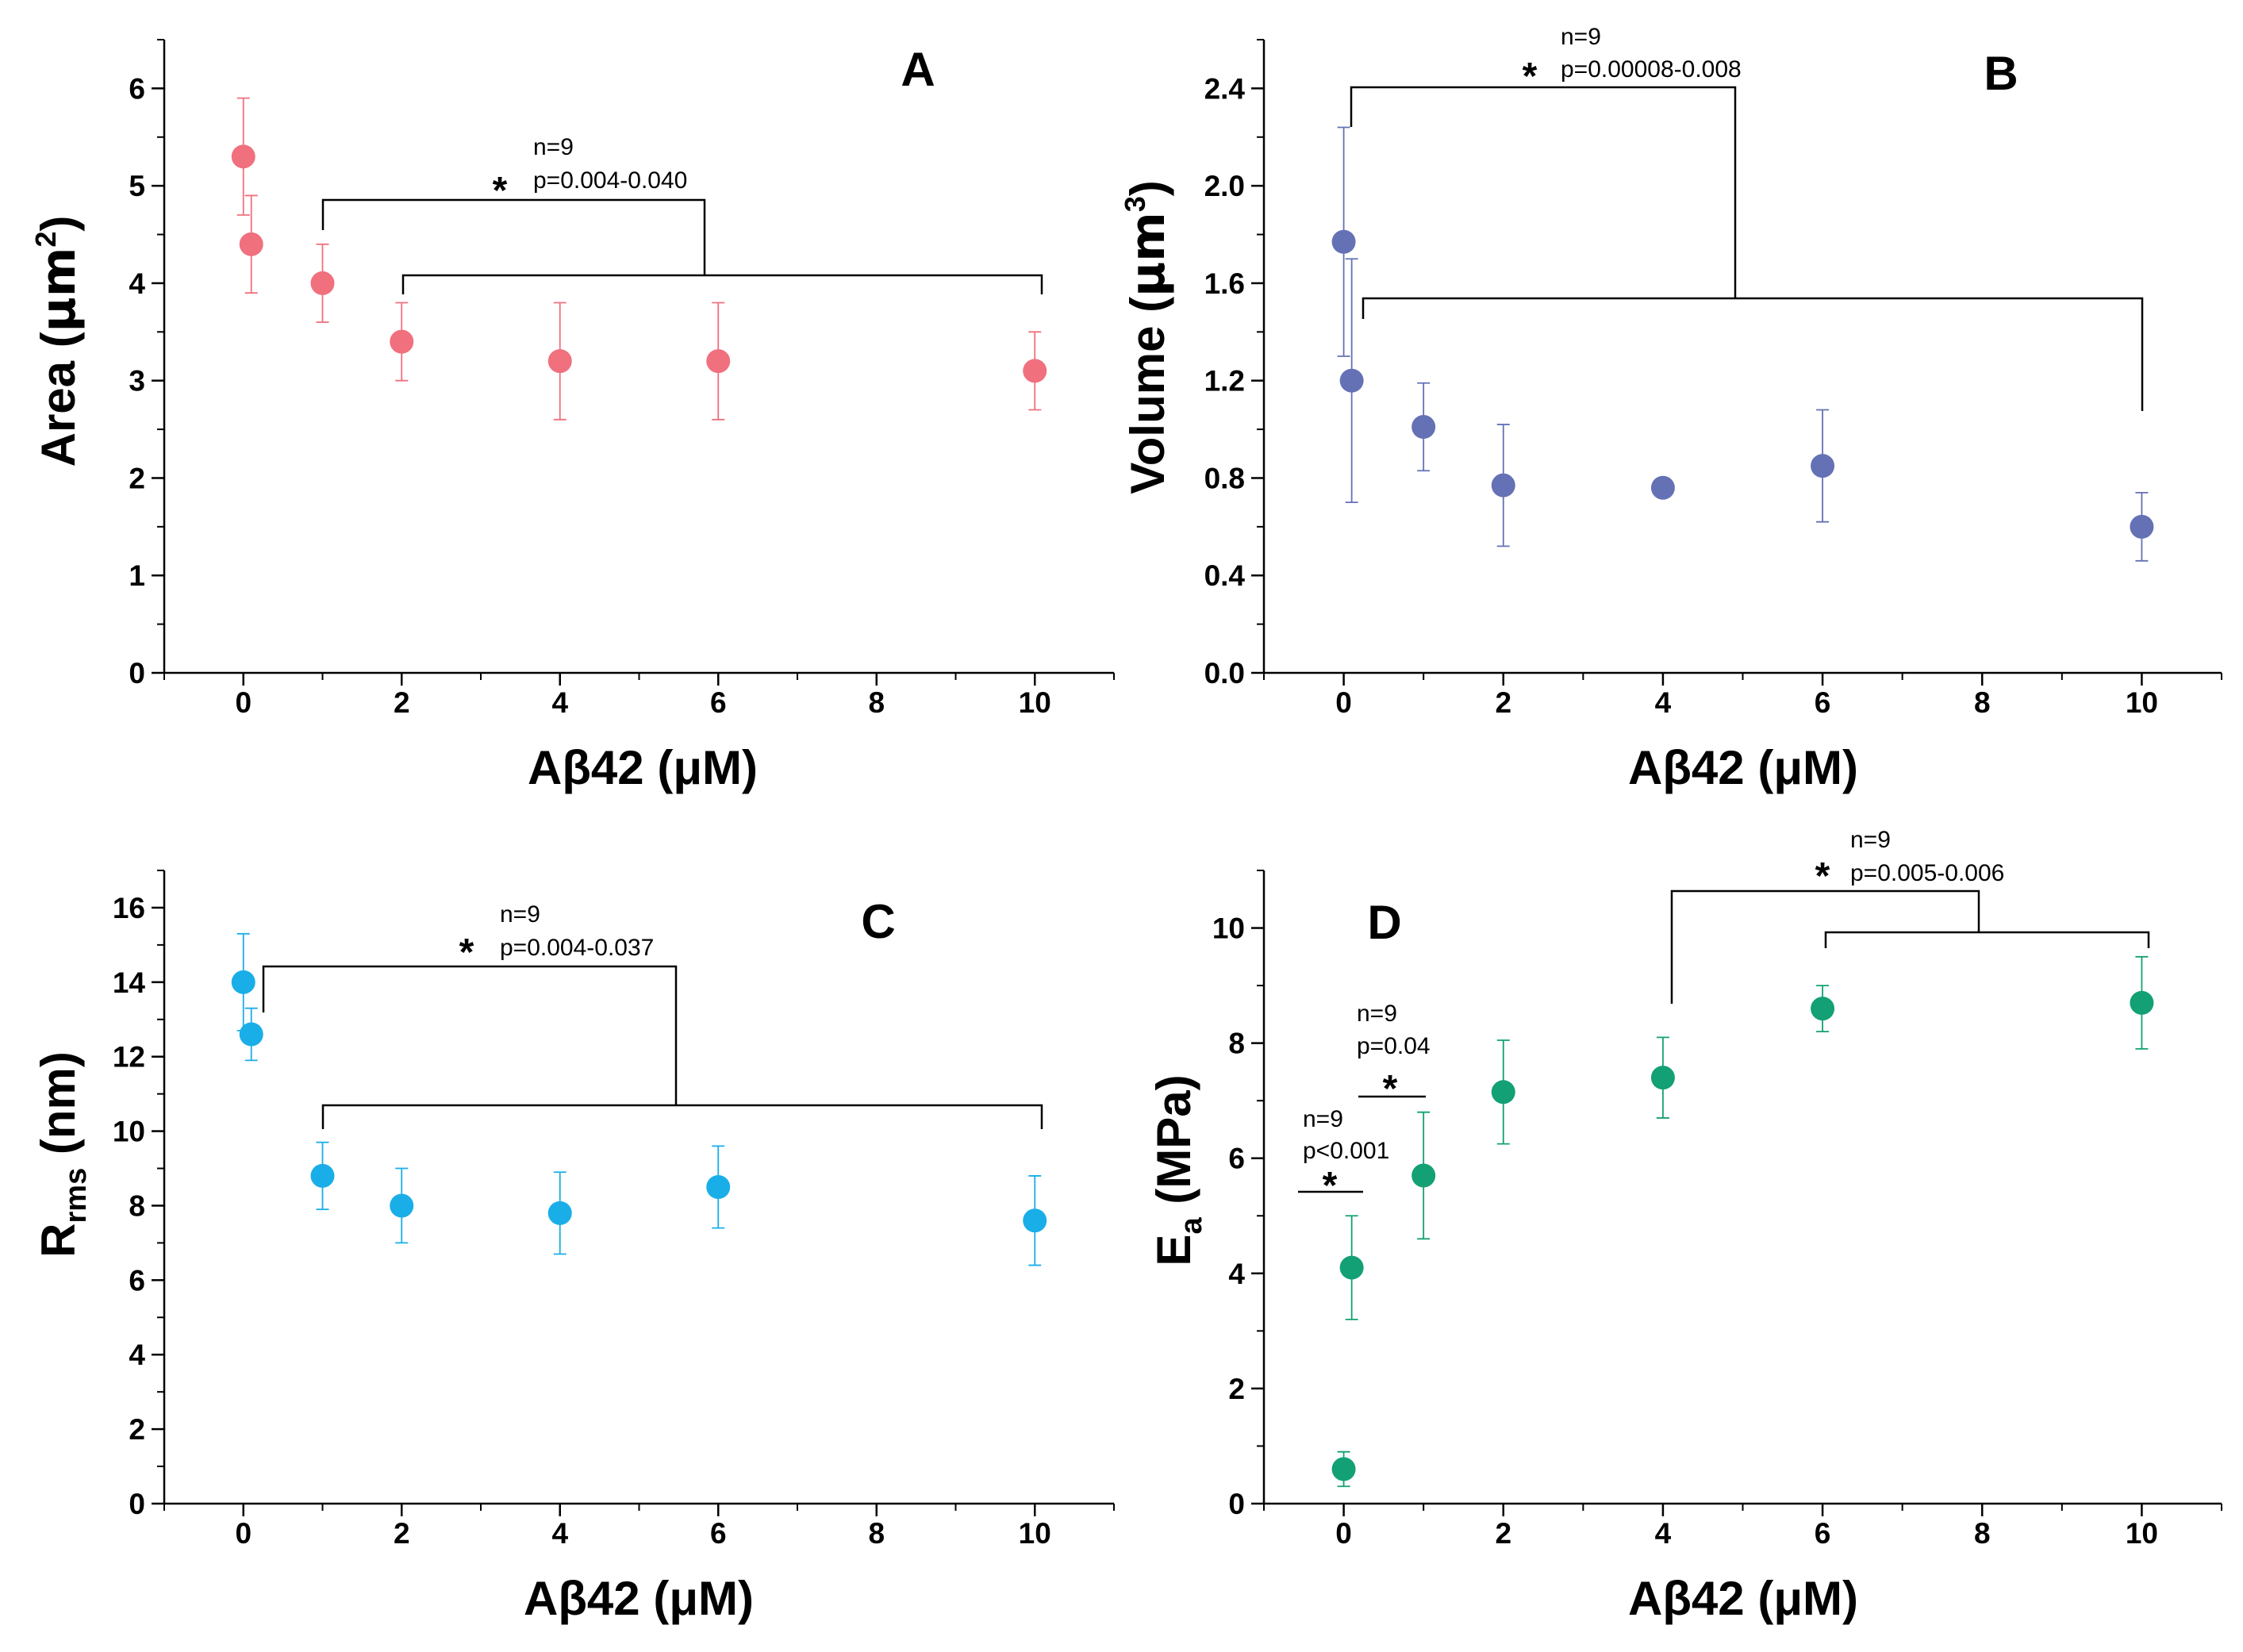 The height and width of the screenshot is (1652, 2243). What do you see at coordinates (467, 953) in the screenshot?
I see `annotation-c-star: *` at bounding box center [467, 953].